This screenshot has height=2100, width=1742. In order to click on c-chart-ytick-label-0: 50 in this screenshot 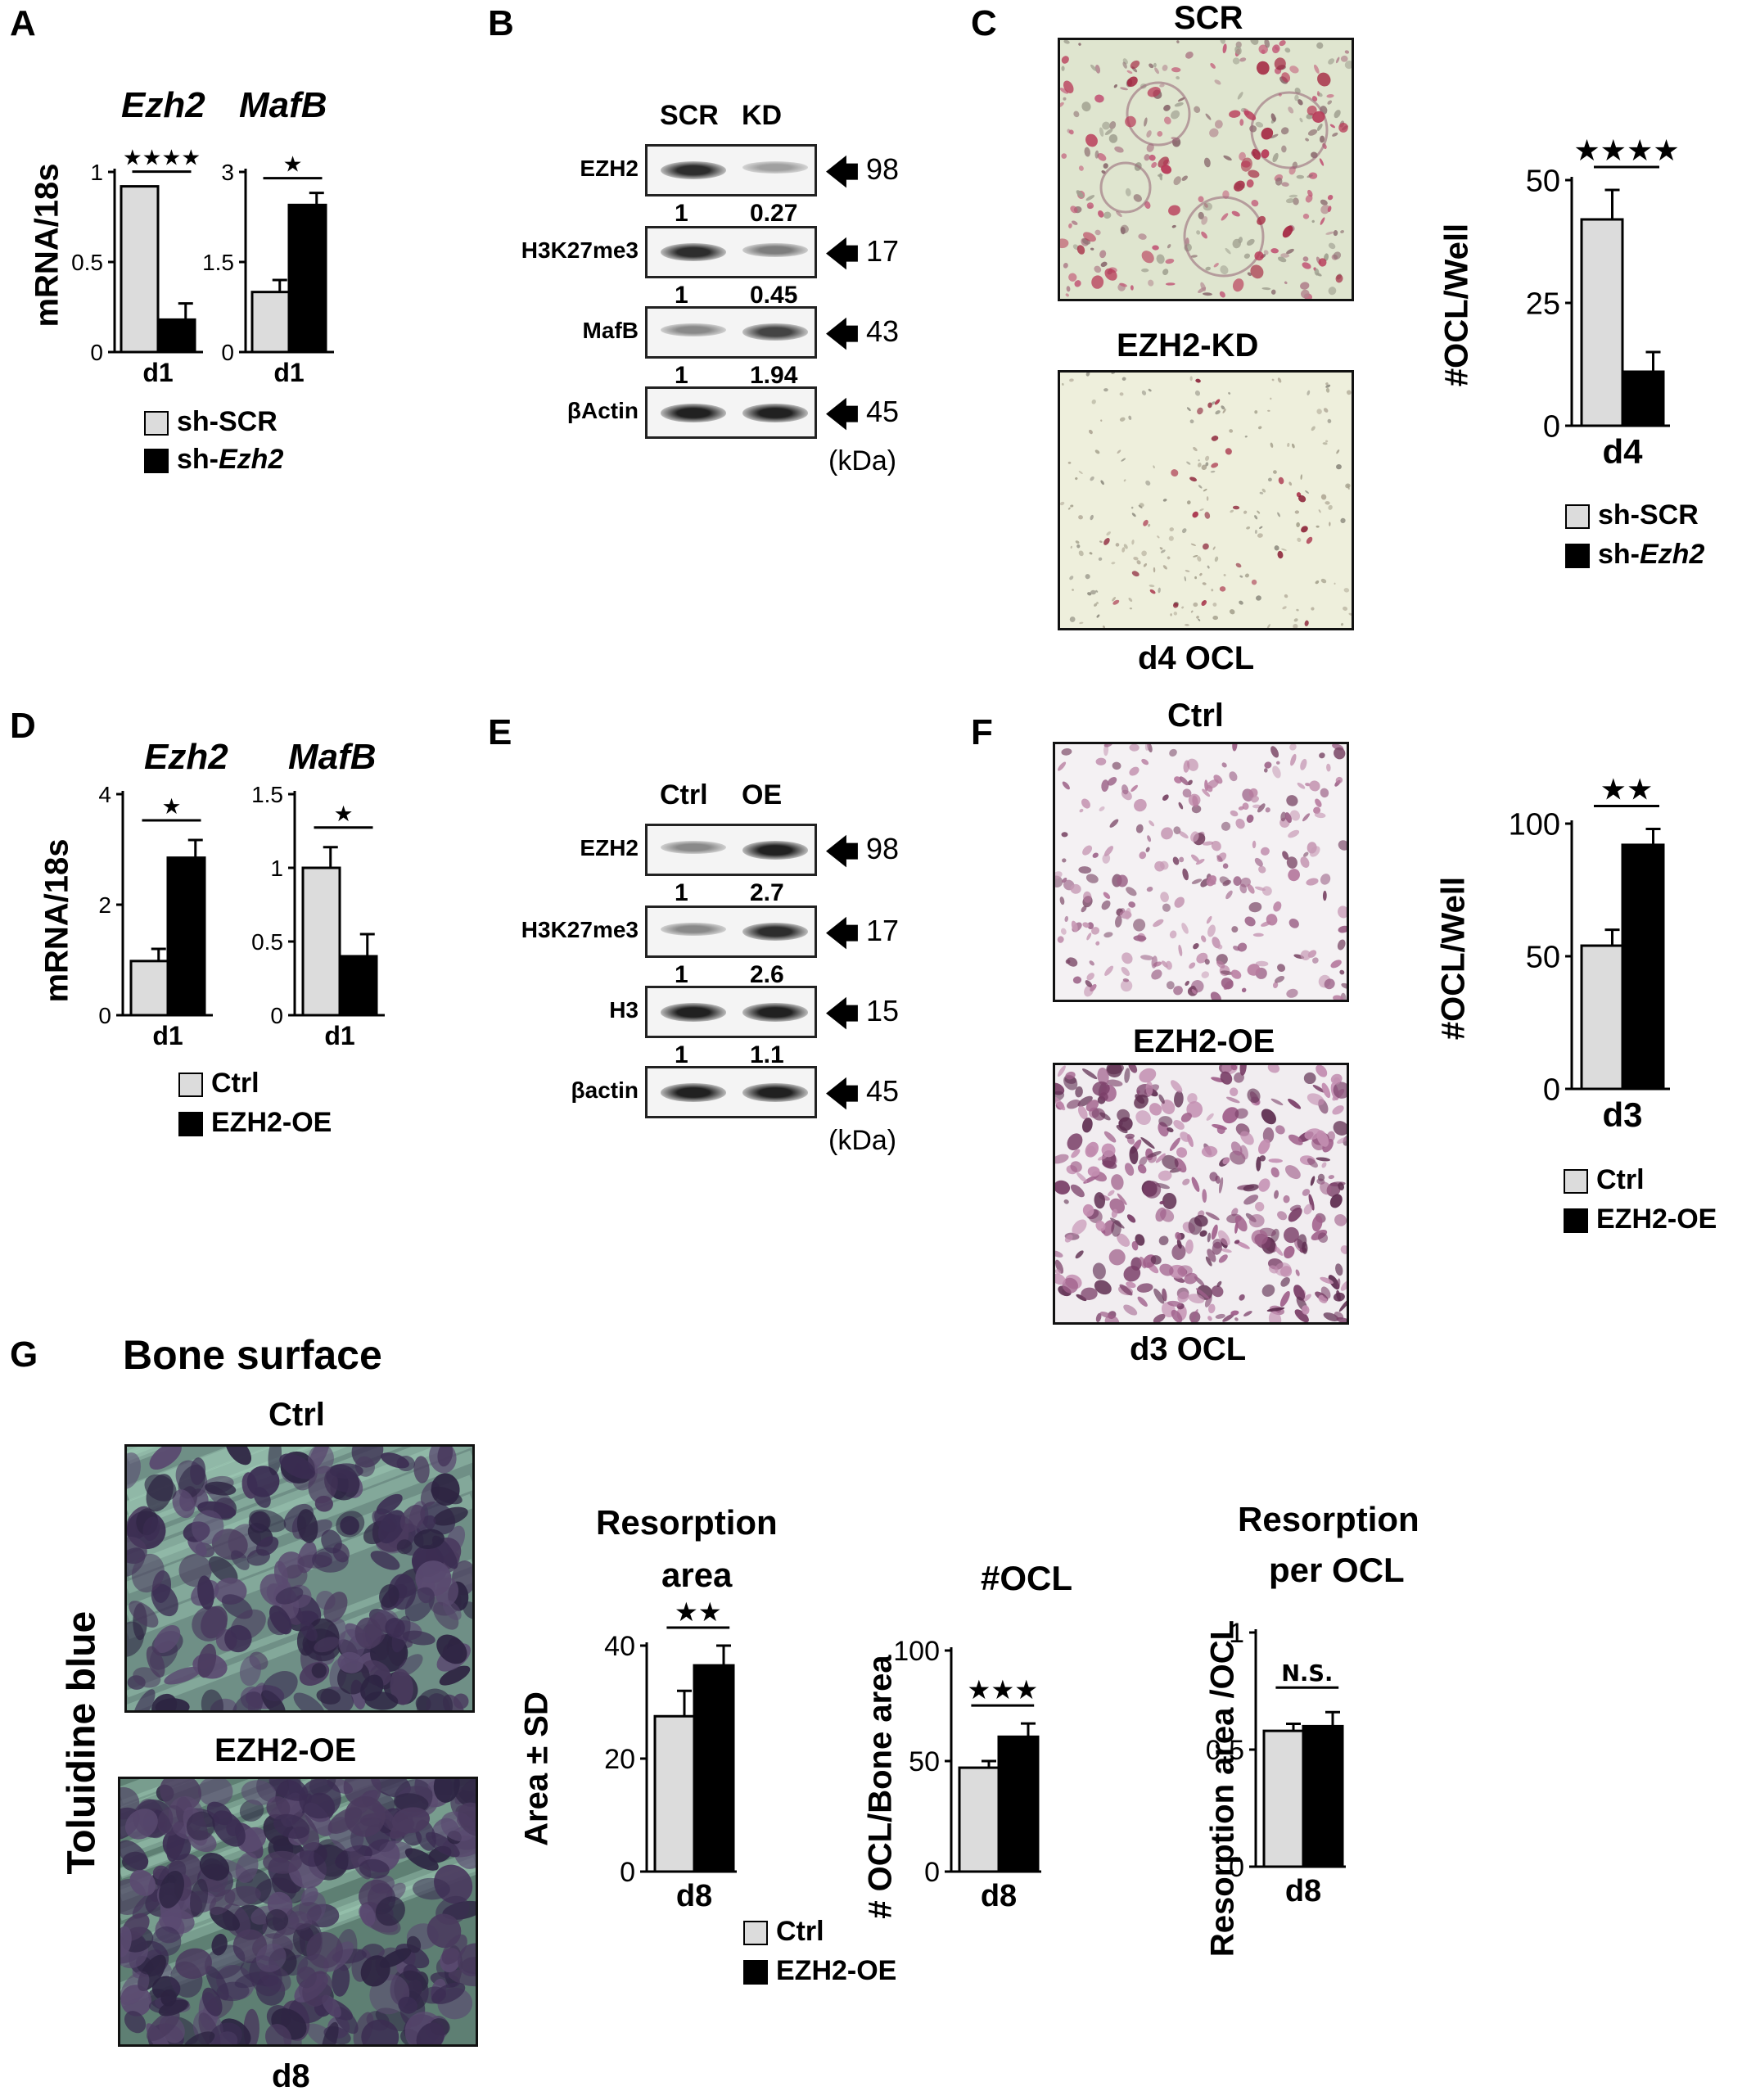, I will do `click(1543, 181)`.